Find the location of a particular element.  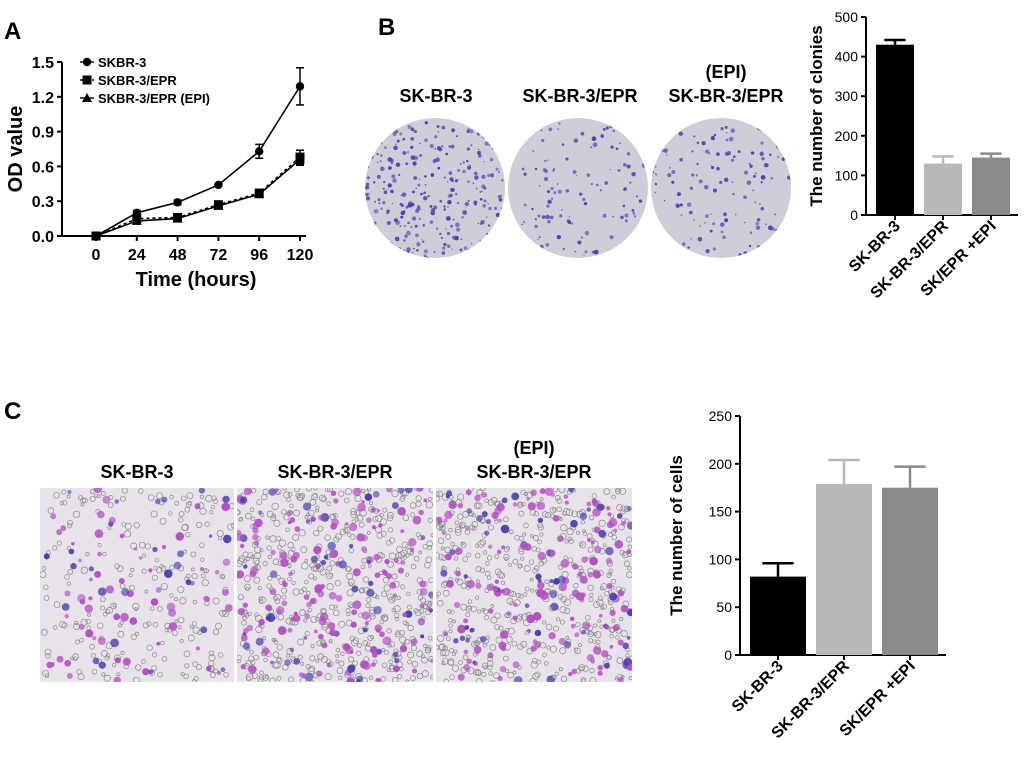

legend-marker is located at coordinates (87, 97).